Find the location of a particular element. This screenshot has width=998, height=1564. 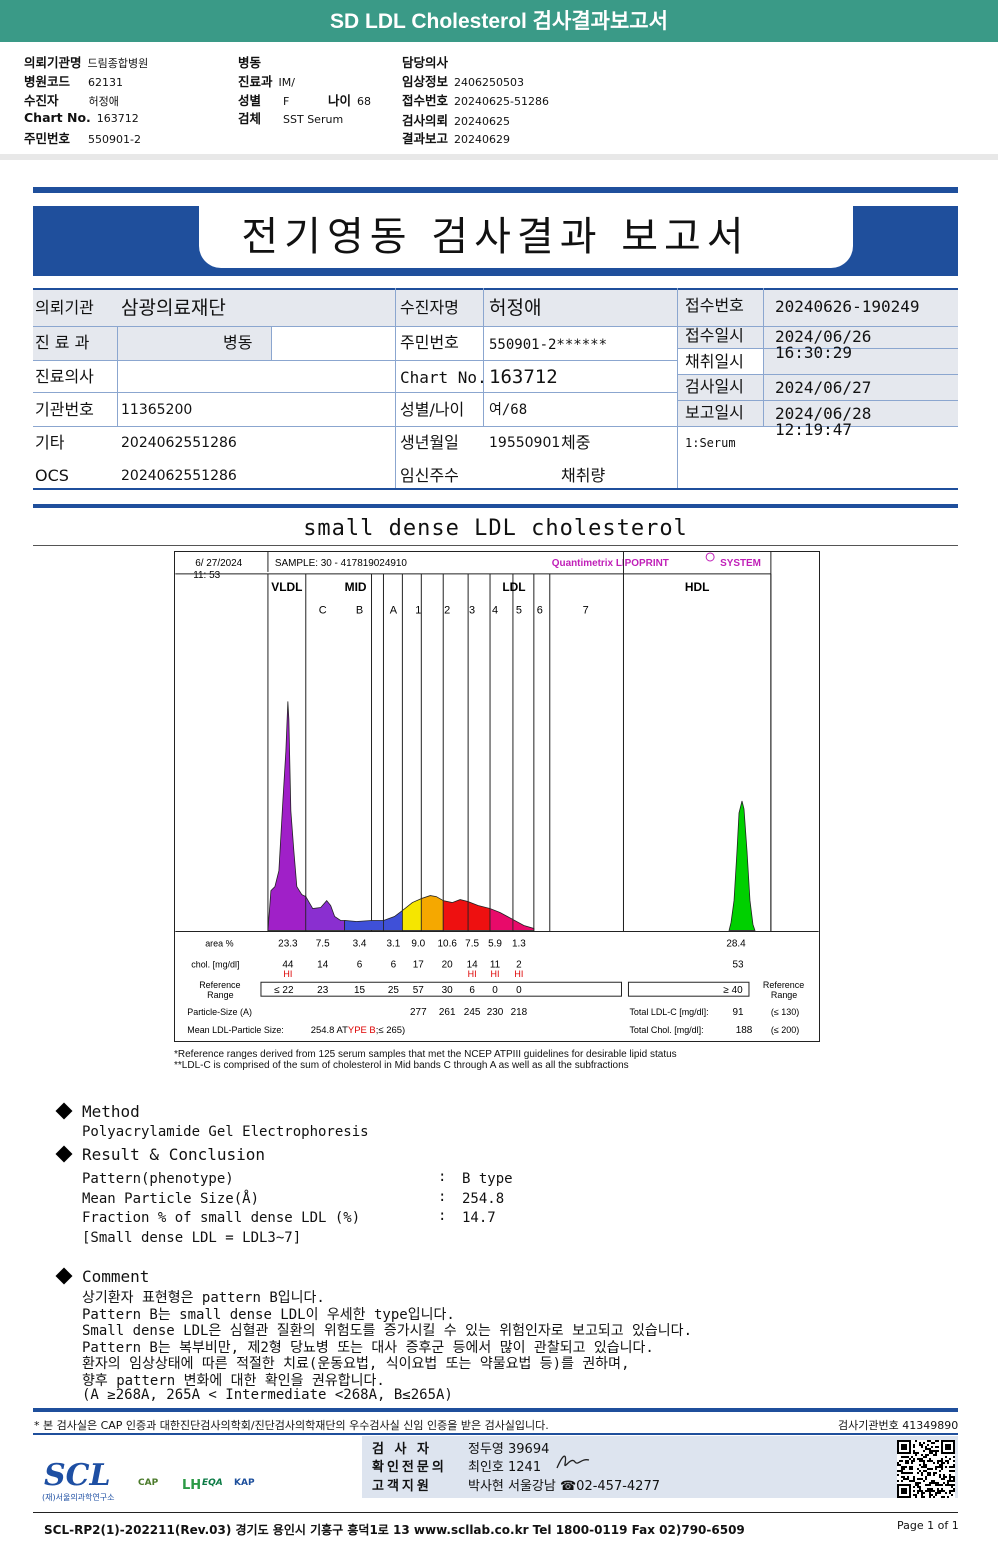

chol-value: 14 is located at coordinates (323, 964).